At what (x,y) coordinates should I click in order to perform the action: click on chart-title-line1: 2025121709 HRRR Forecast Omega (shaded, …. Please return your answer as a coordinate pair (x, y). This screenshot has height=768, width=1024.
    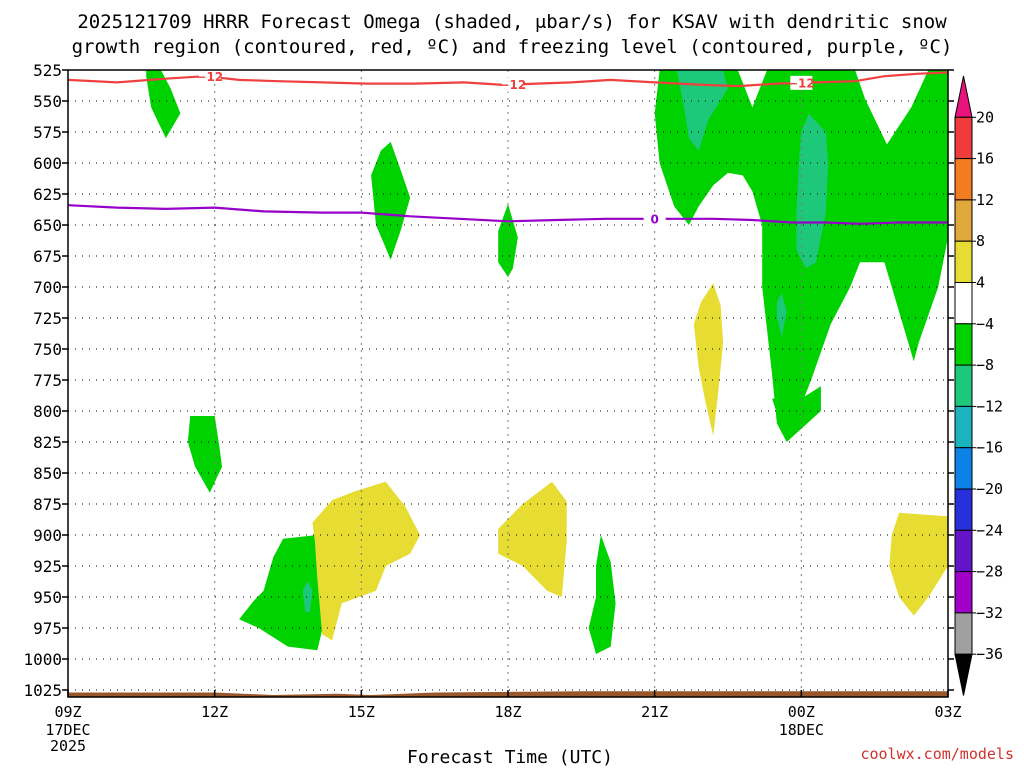
    Looking at the image, I should click on (512, 22).